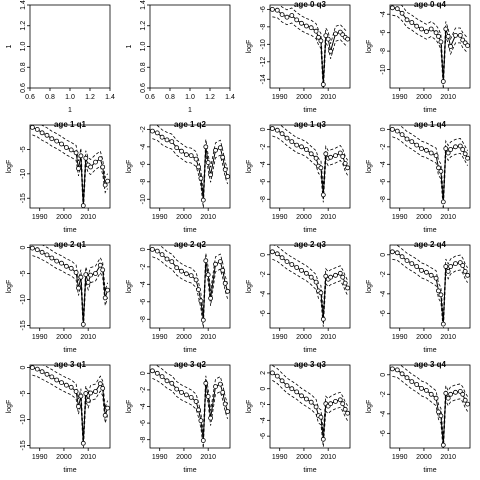 Image resolution: width=480 pixels, height=480 pixels. I want to click on x-tick-label: 1.2, so click(90, 97).